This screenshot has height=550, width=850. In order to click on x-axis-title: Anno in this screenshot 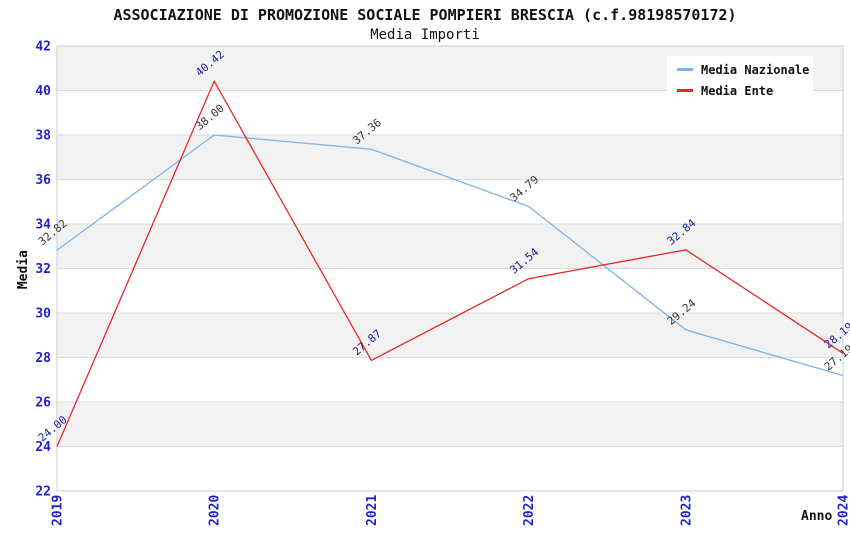, I will do `click(817, 516)`.